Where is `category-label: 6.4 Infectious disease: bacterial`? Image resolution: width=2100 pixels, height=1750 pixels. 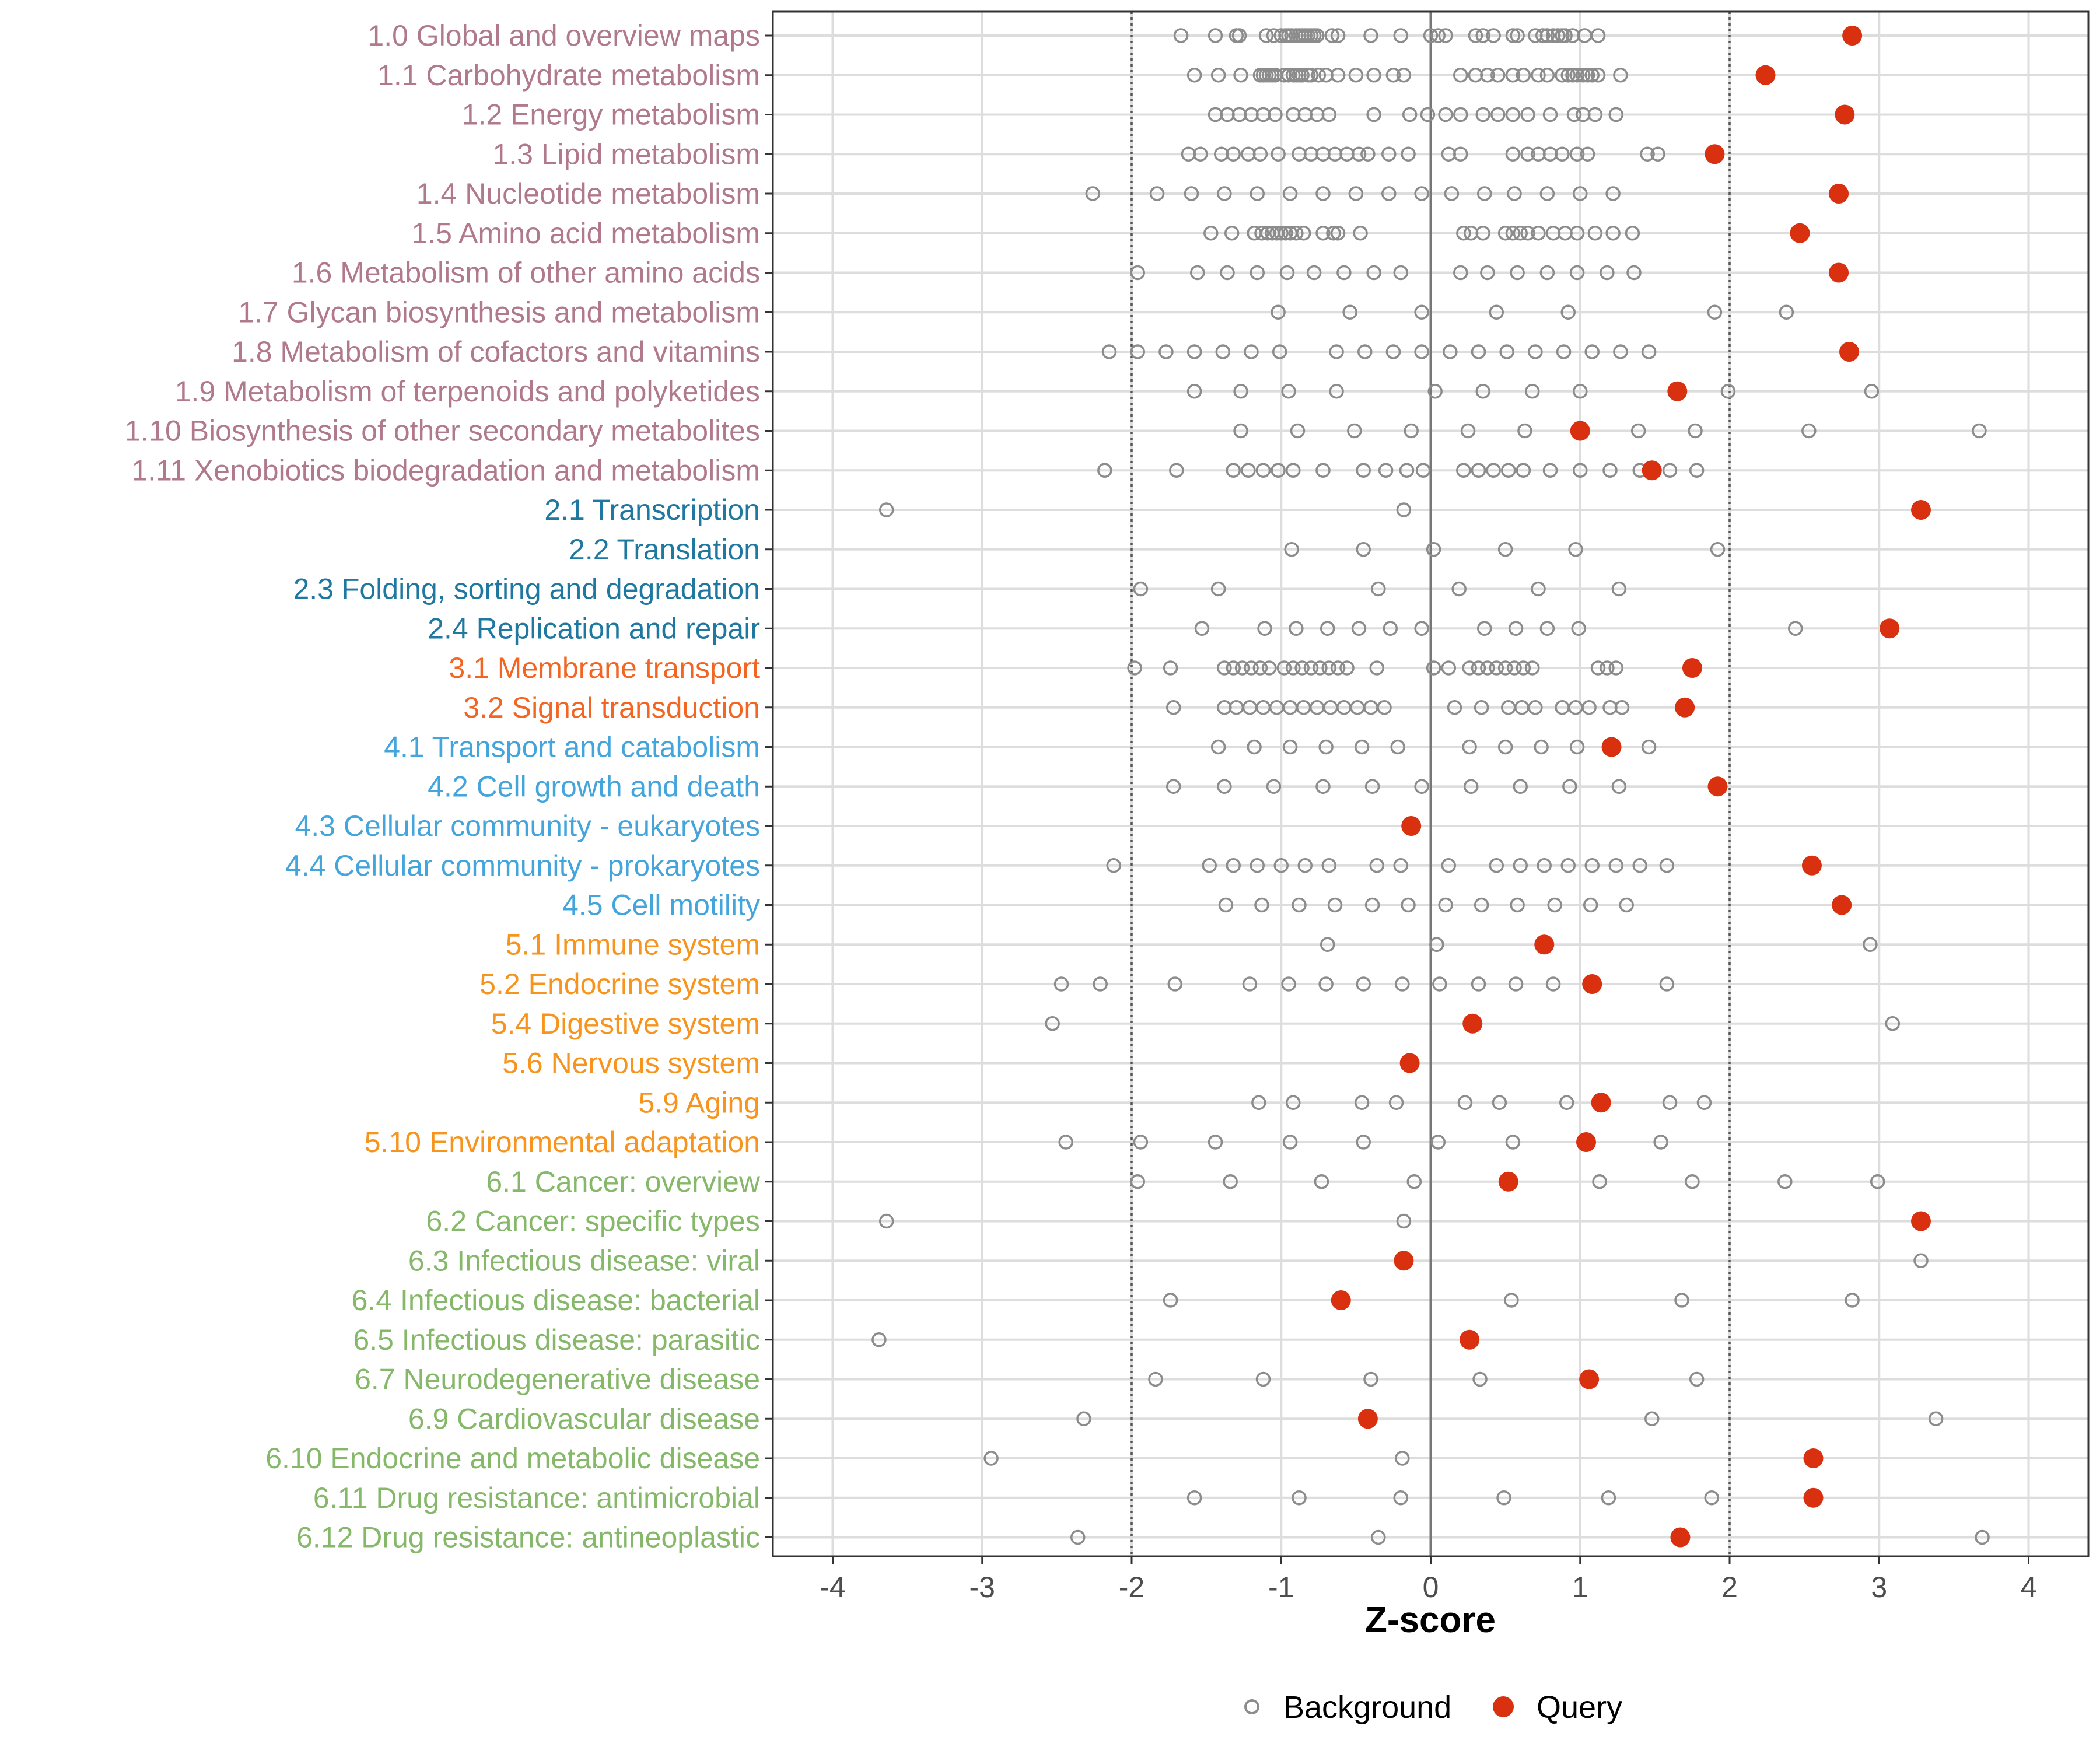
category-label: 6.4 Infectious disease: bacterial is located at coordinates (556, 1300).